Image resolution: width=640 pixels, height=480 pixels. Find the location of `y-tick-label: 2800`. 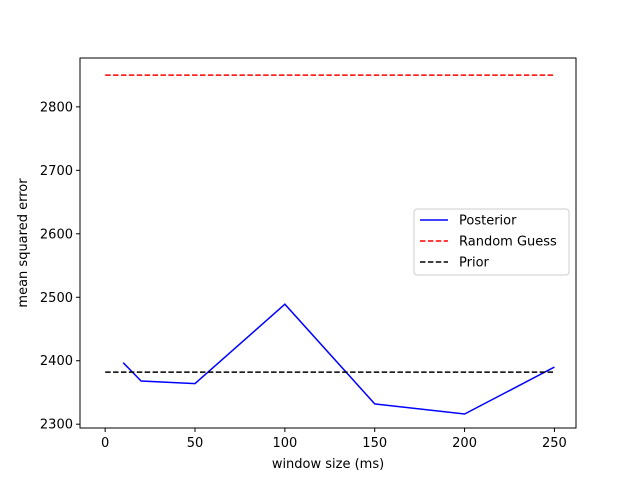

y-tick-label: 2800 is located at coordinates (56, 107).